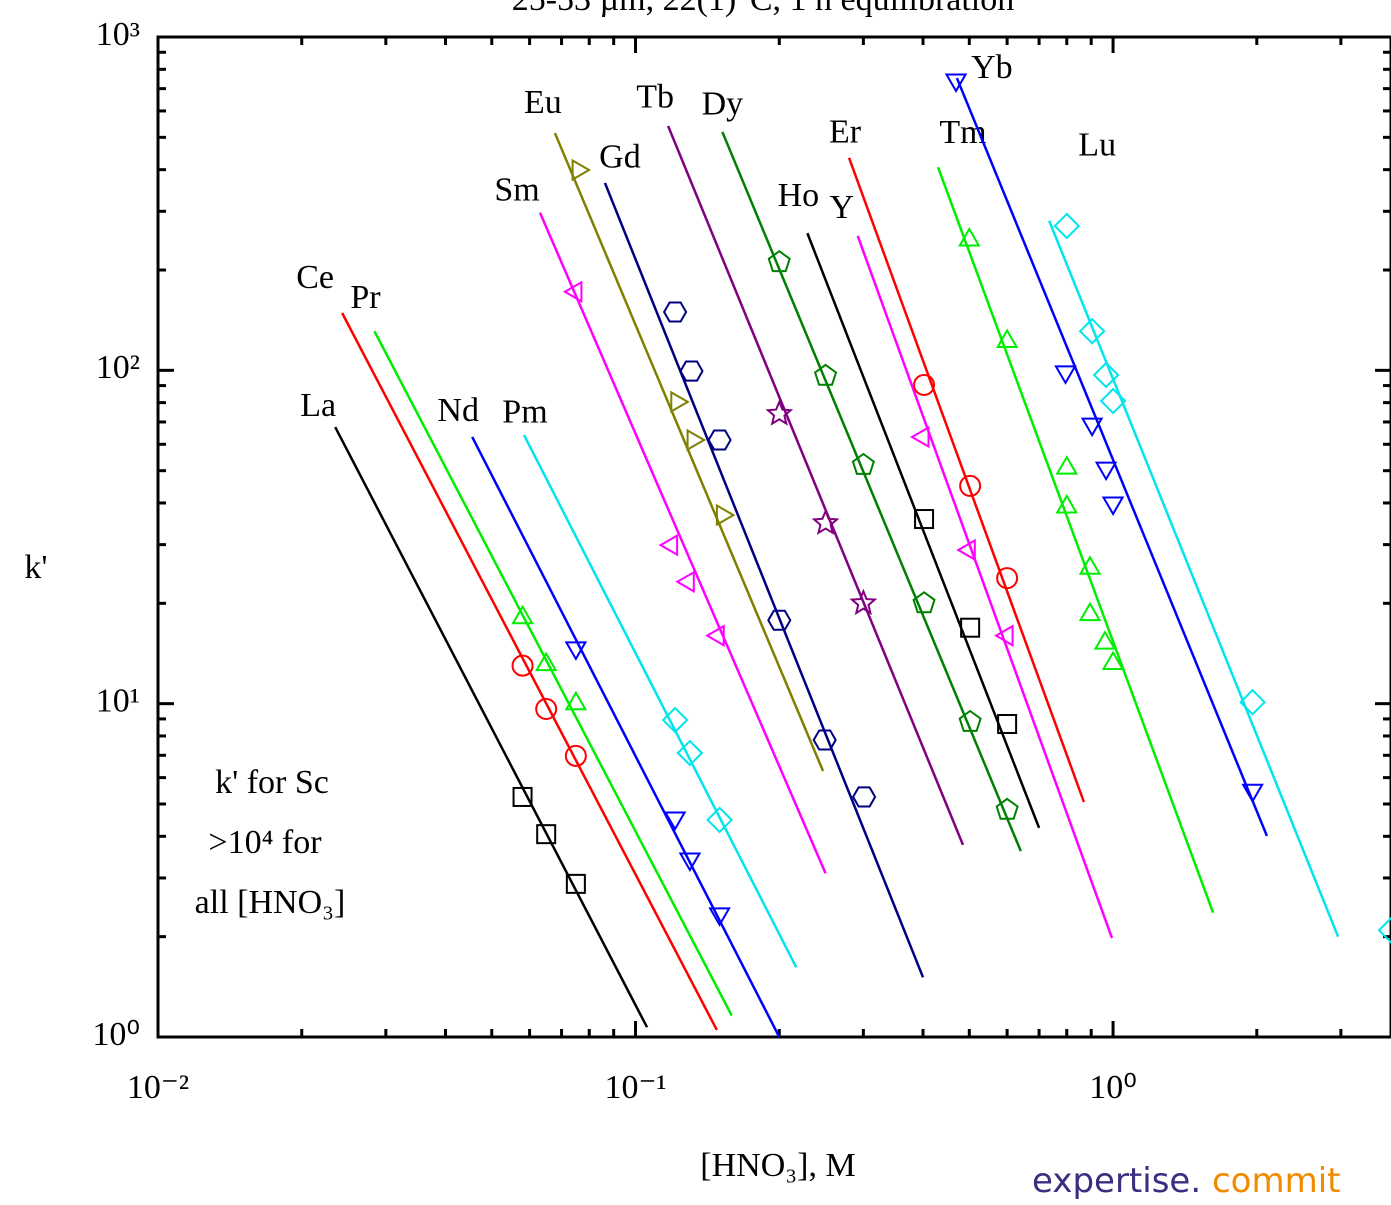 The width and height of the screenshot is (1391, 1205). What do you see at coordinates (655, 97) in the screenshot?
I see `series-label: Tb` at bounding box center [655, 97].